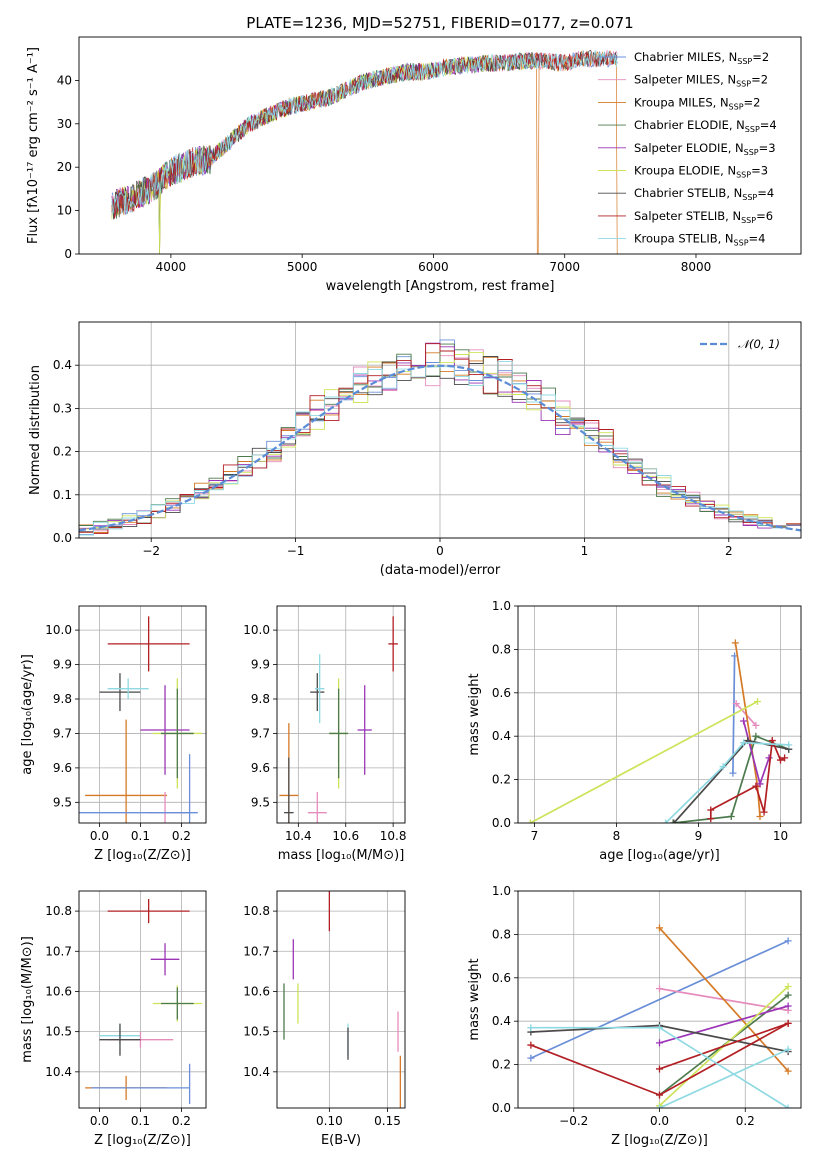  Describe the element at coordinates (58, 1072) in the screenshot. I see `y-tick-label: 10.4` at that location.